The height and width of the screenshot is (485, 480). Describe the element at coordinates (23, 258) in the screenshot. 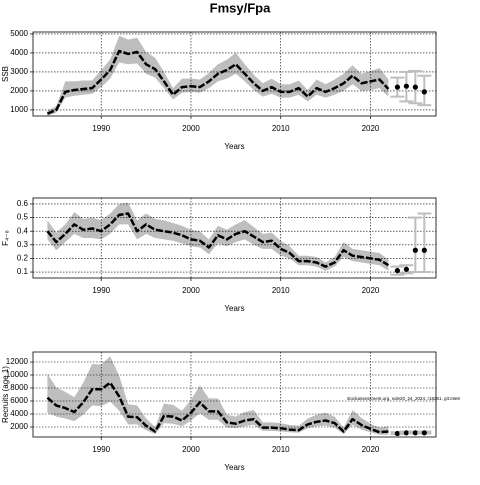

I see `y-tick-label: 0.2` at that location.